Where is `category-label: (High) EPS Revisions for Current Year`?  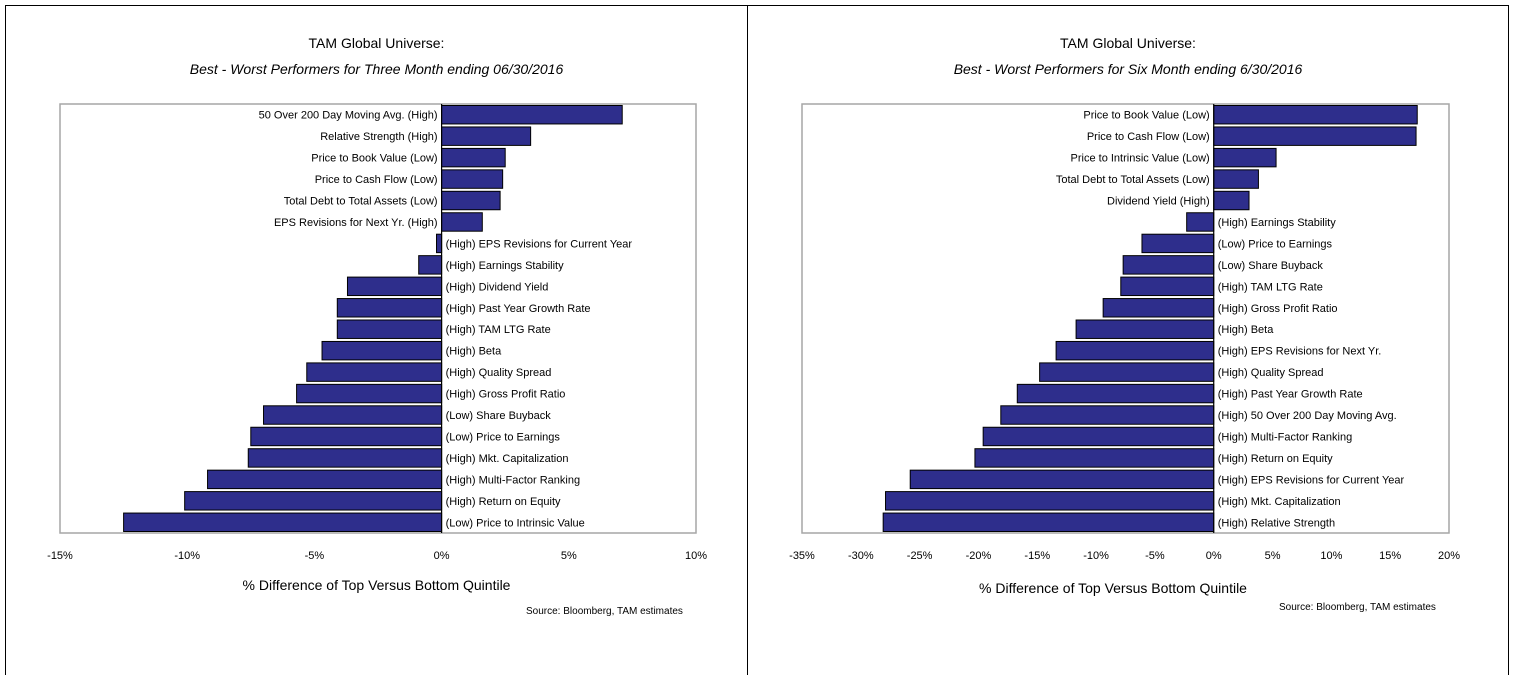
category-label: (High) EPS Revisions for Current Year is located at coordinates (539, 244).